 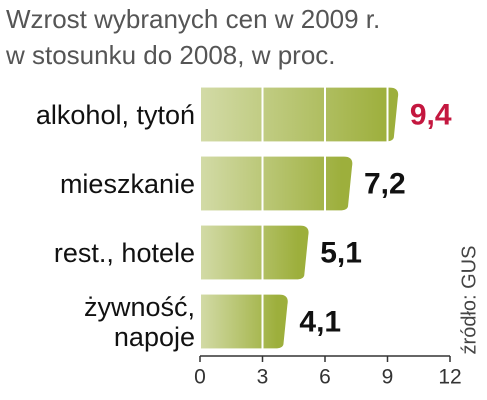 I want to click on x-tick-label: 0, so click(x=200, y=377).